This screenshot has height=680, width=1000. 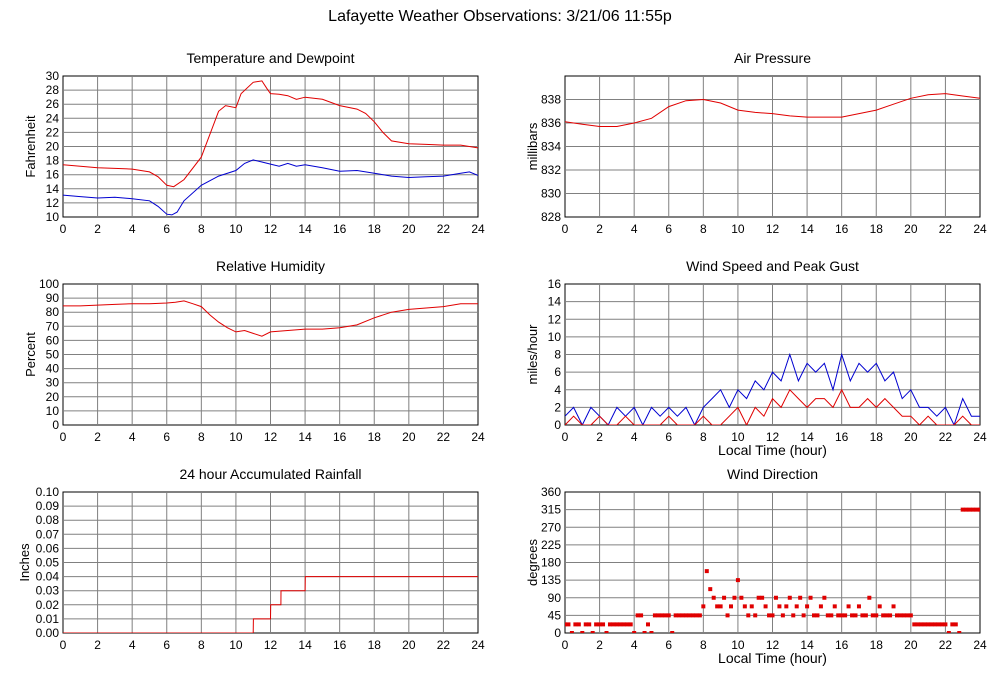 I want to click on y-tick-label: 0.00, so click(x=48, y=633).